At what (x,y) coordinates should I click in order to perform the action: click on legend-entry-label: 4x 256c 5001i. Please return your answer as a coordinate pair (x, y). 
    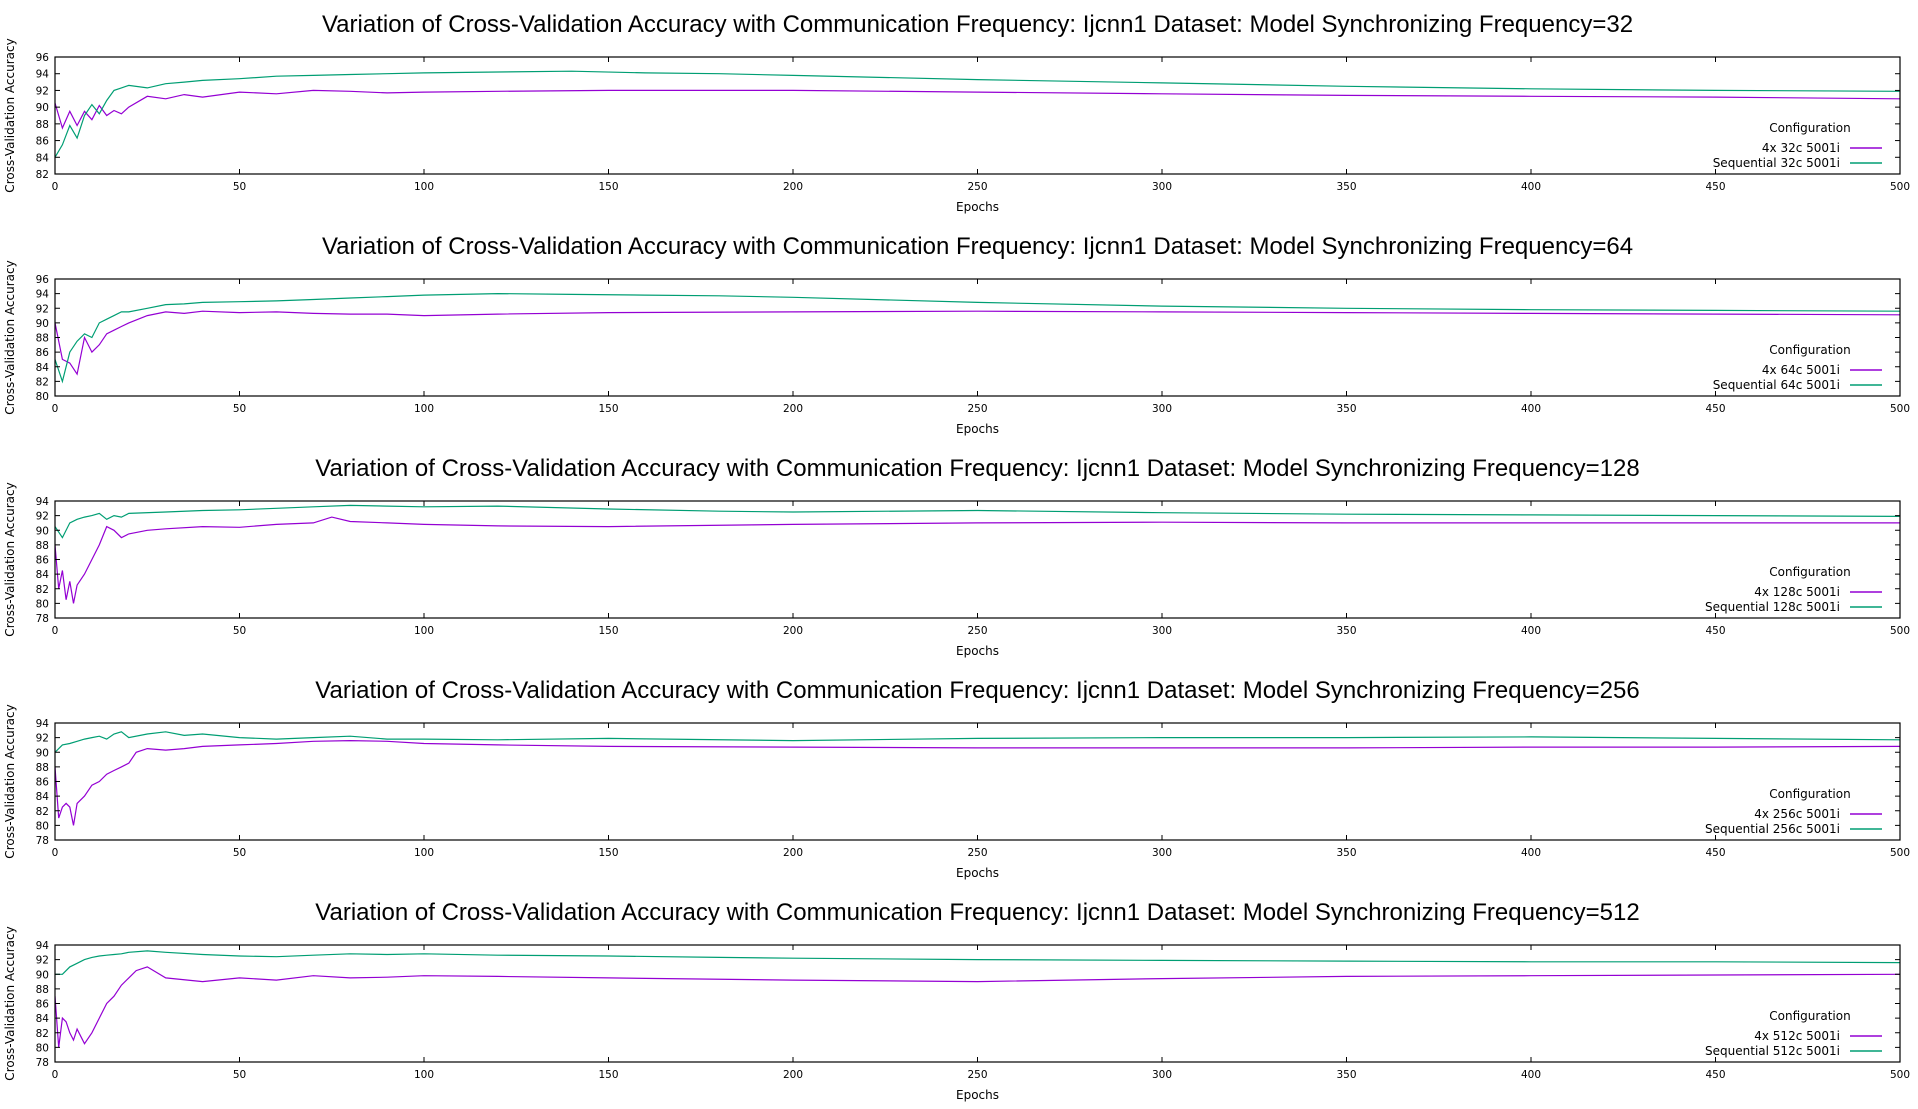
    Looking at the image, I should click on (1797, 814).